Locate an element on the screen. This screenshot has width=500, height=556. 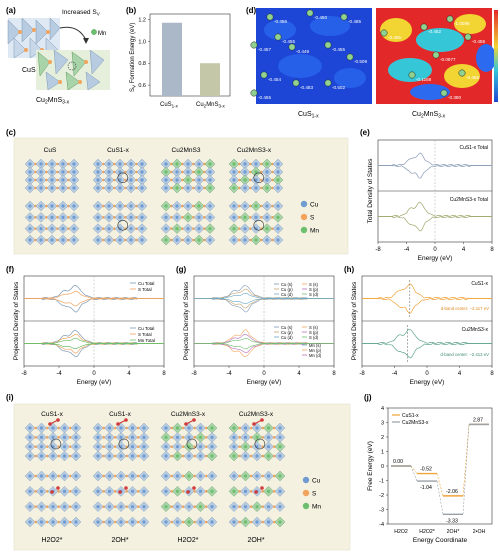
panel-i-label: (i) is located at coordinates (10, 397).